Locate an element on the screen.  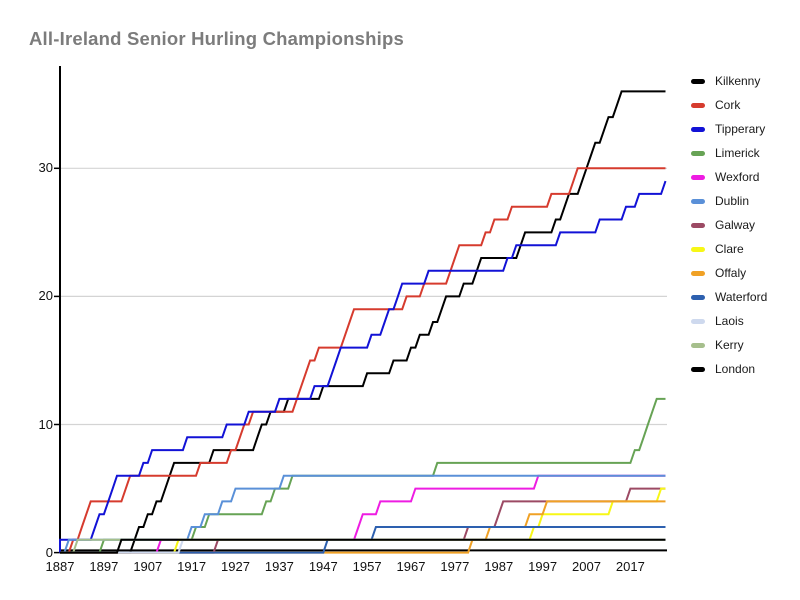
legend-label-wexford: Wexford is located at coordinates (737, 177).